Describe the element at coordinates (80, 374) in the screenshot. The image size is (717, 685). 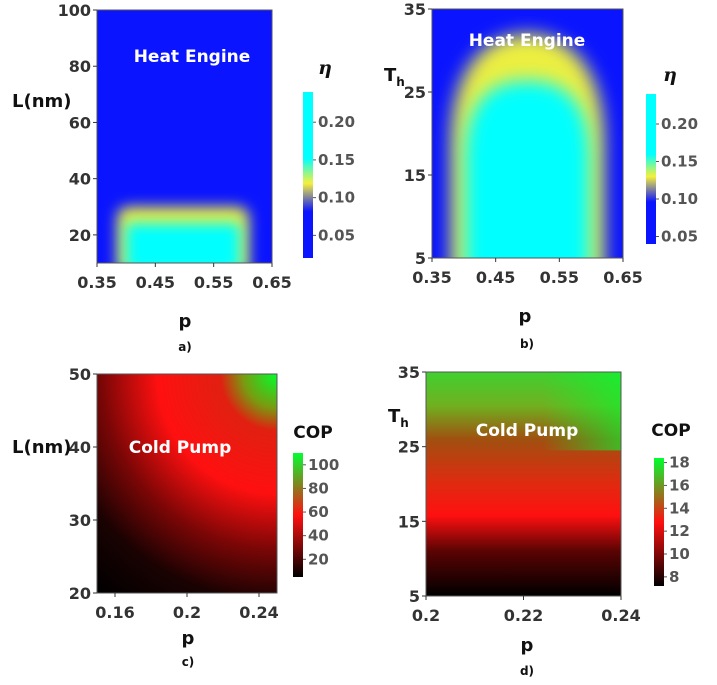
I see `y-tick-label: 50` at that location.